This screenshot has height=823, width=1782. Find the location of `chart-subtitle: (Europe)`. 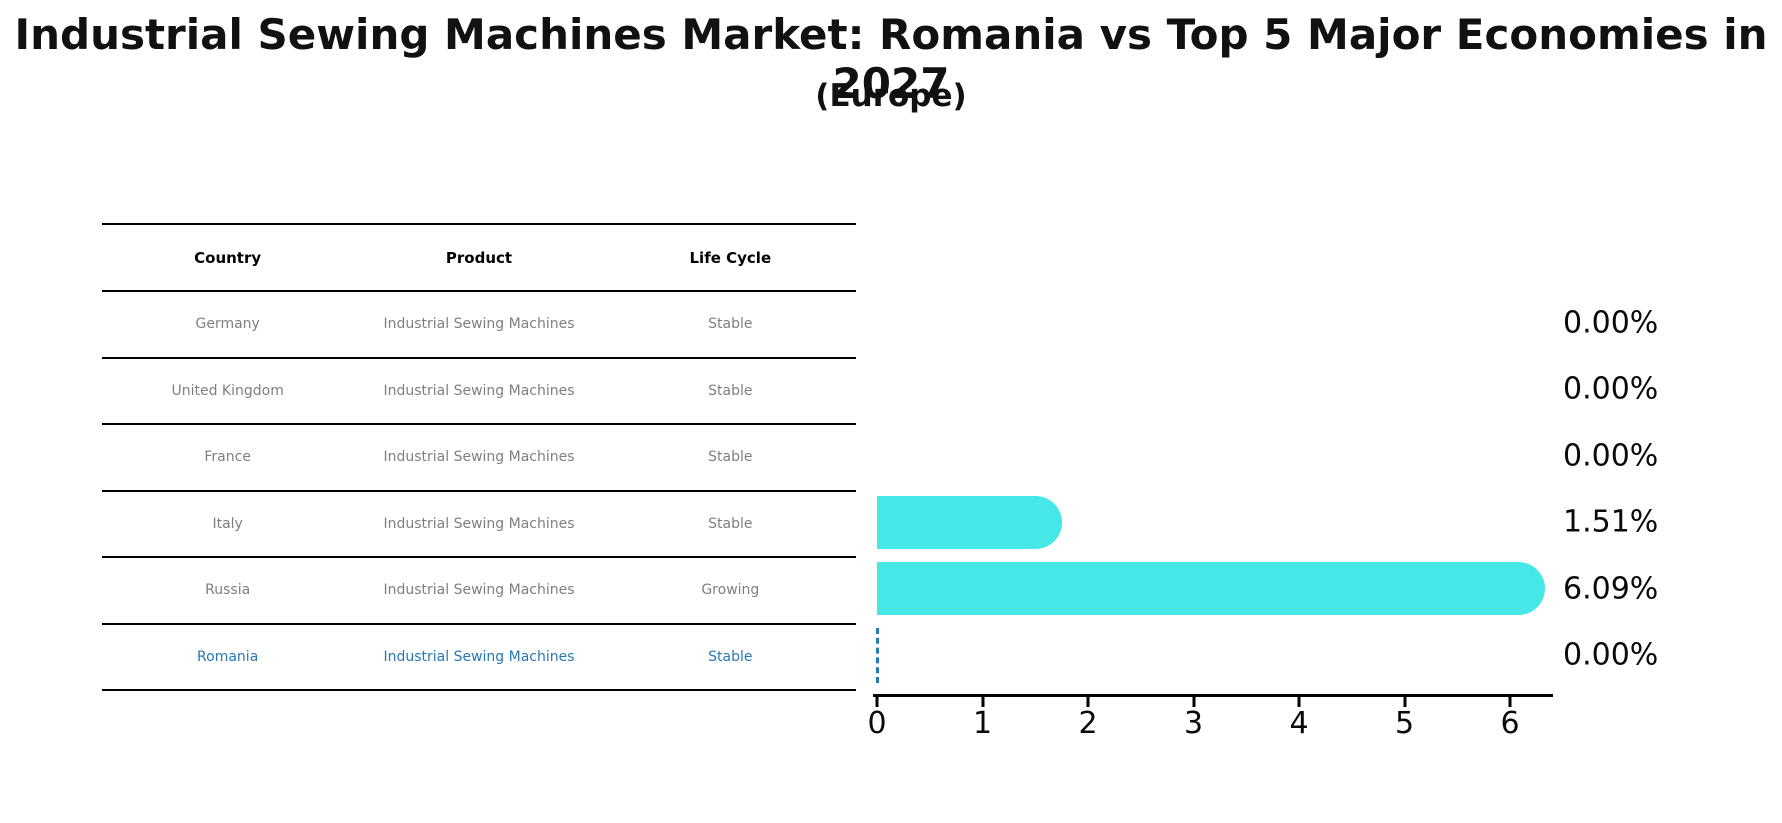

chart-subtitle: (Europe) is located at coordinates (891, 96).